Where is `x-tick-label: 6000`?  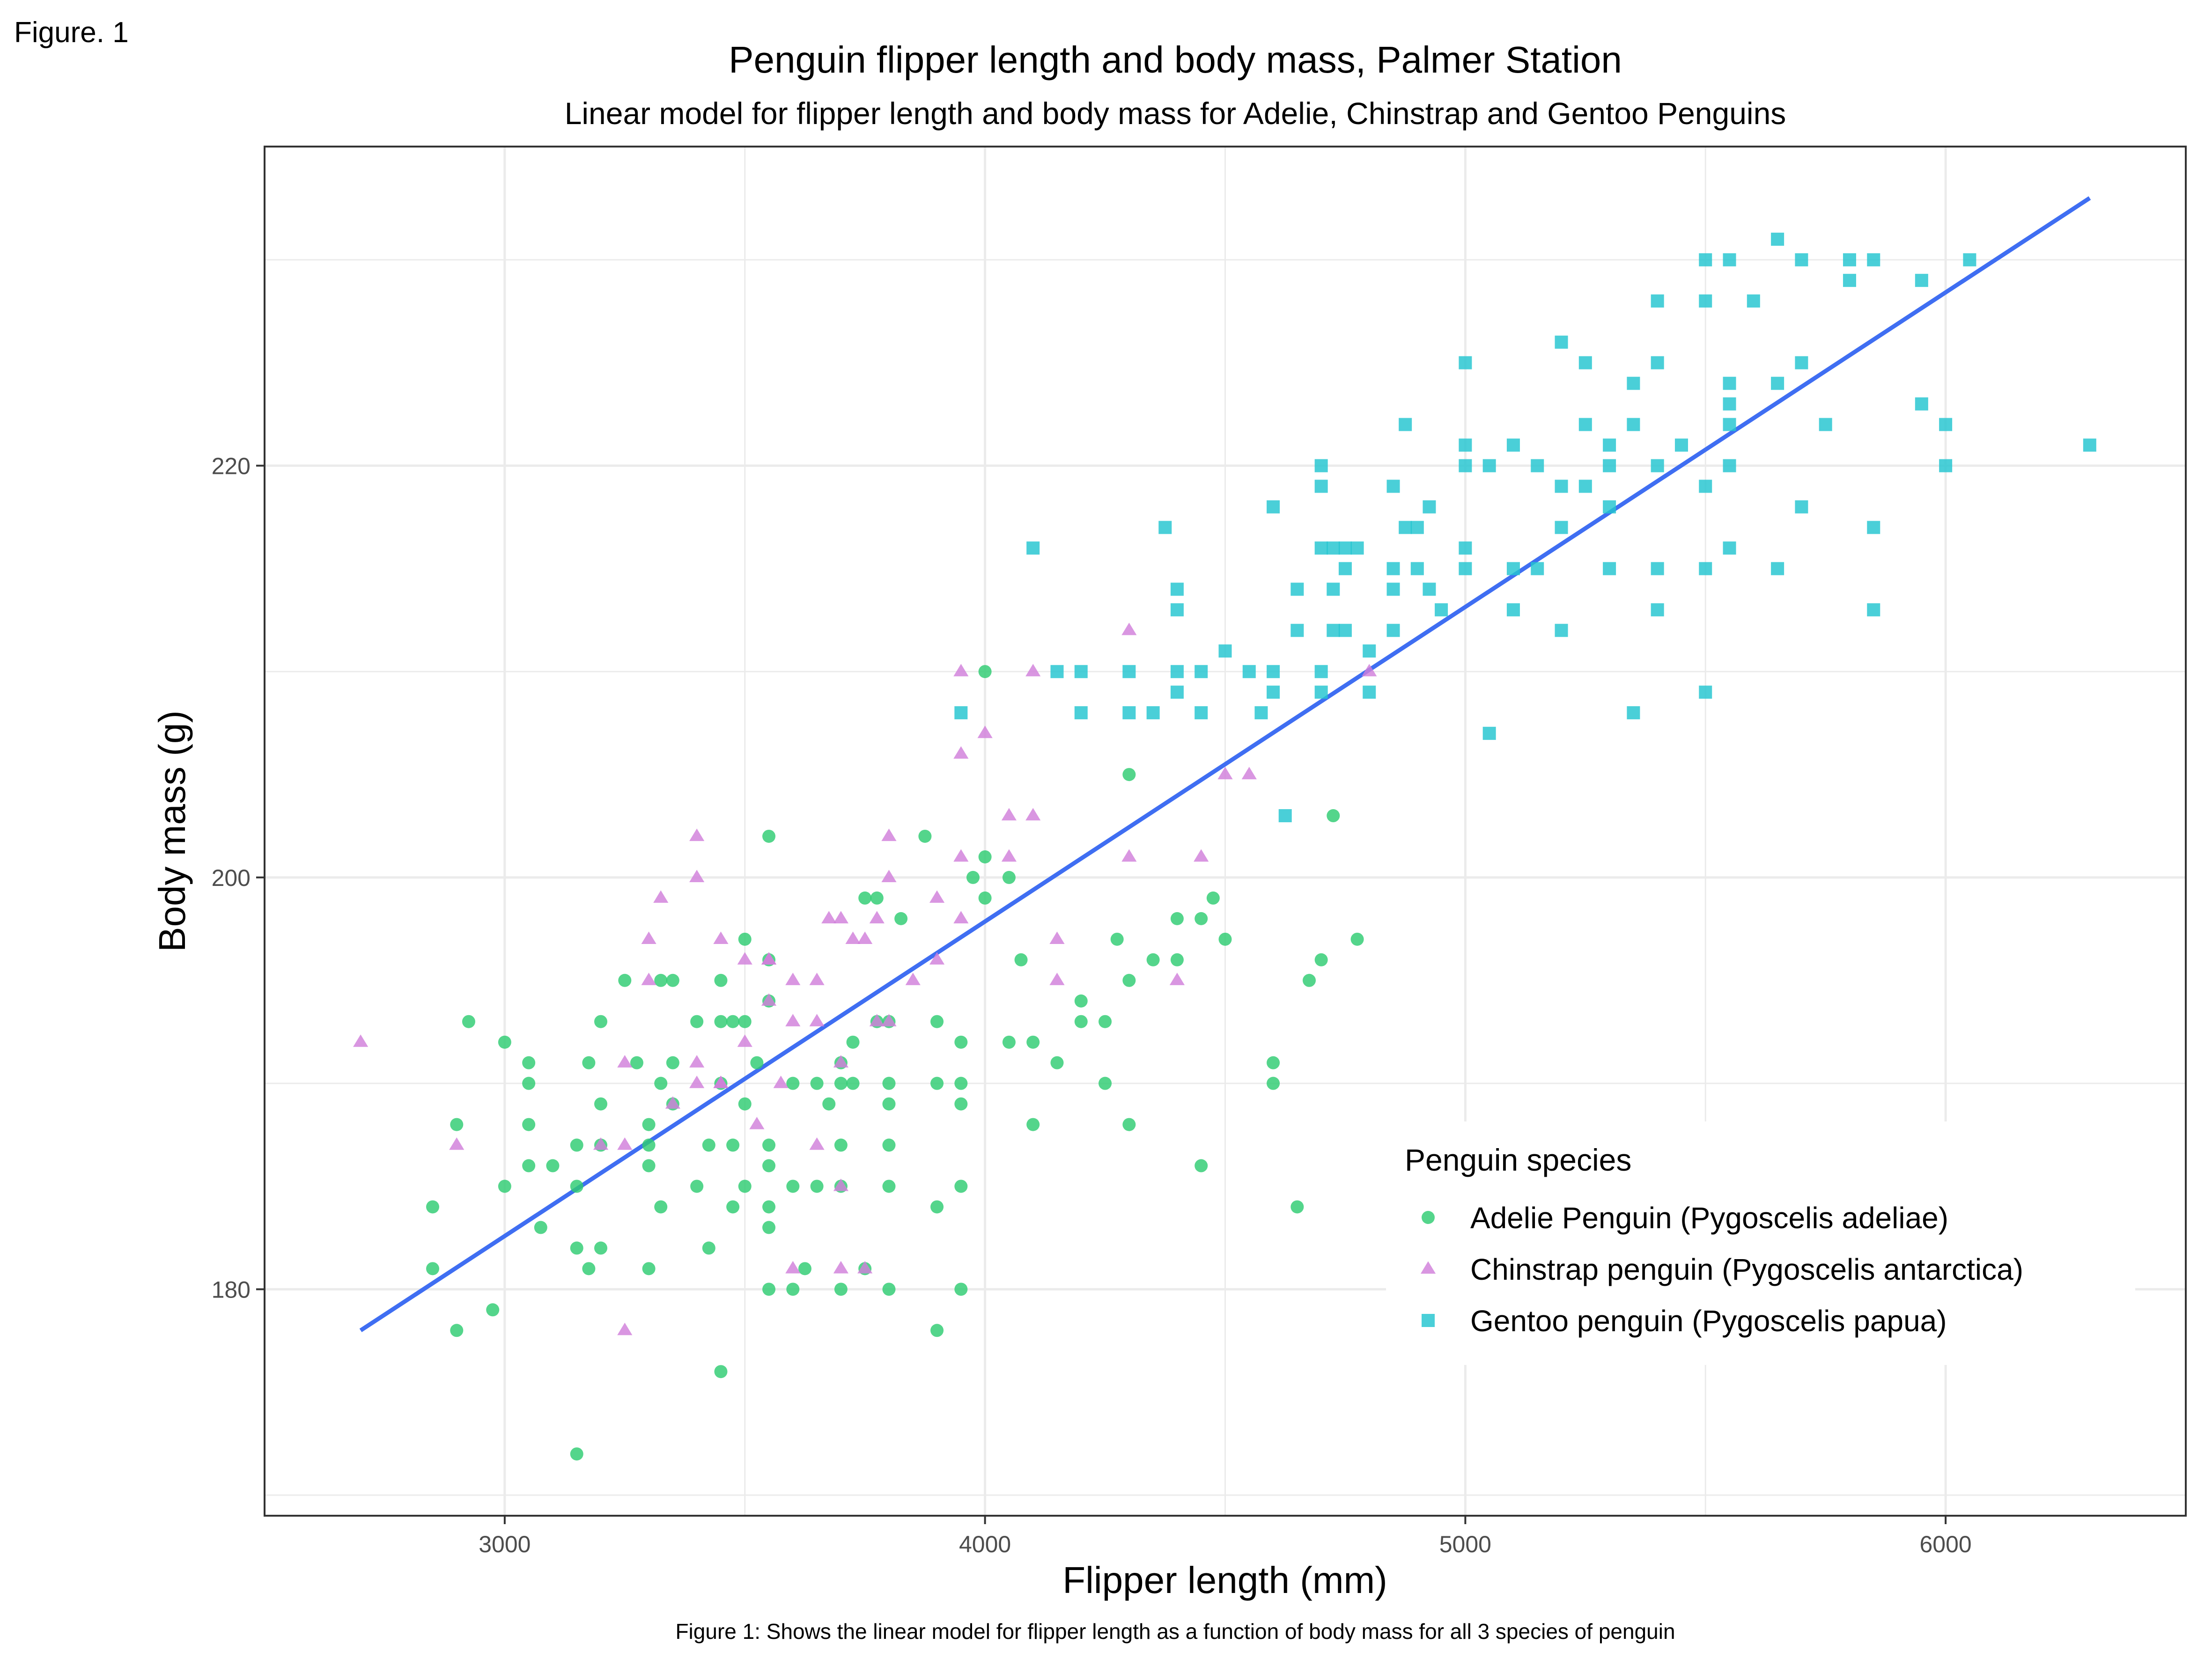
x-tick-label: 6000 is located at coordinates (1946, 1544).